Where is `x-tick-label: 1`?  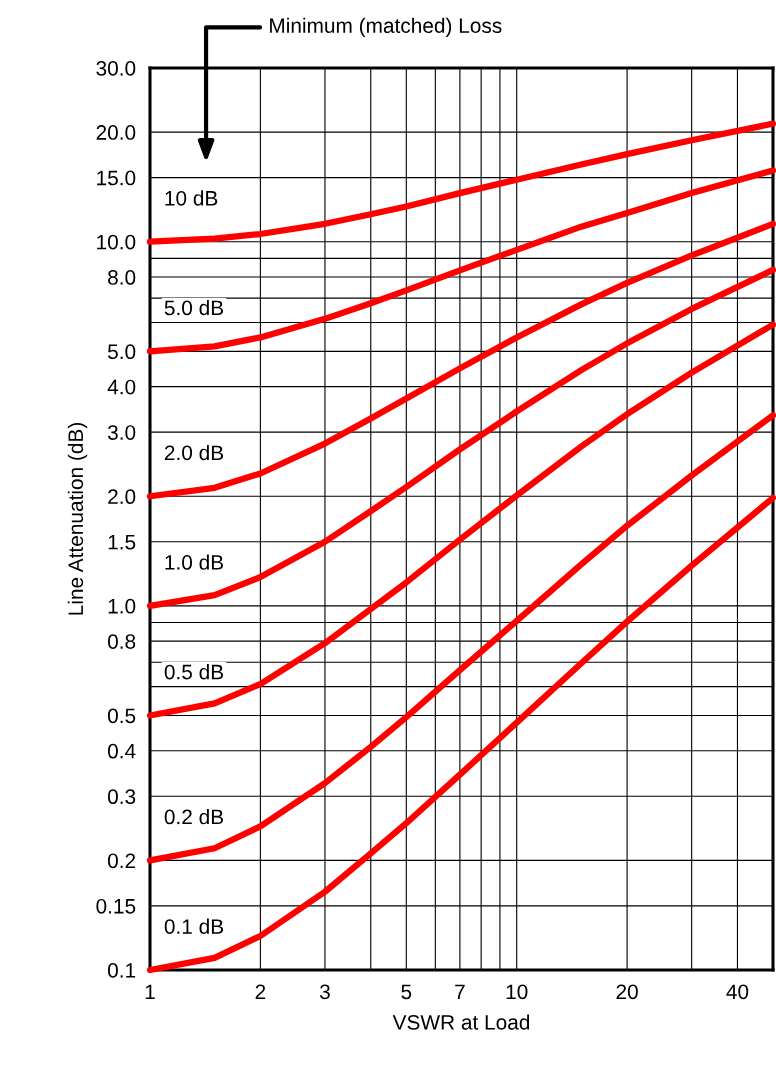
x-tick-label: 1 is located at coordinates (150, 991).